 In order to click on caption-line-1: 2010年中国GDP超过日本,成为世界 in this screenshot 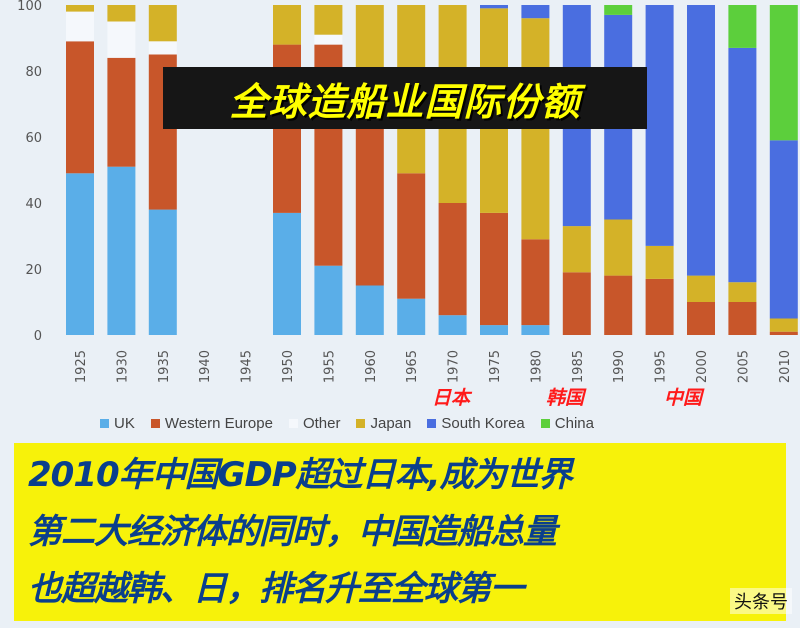, I will do `click(300, 475)`.